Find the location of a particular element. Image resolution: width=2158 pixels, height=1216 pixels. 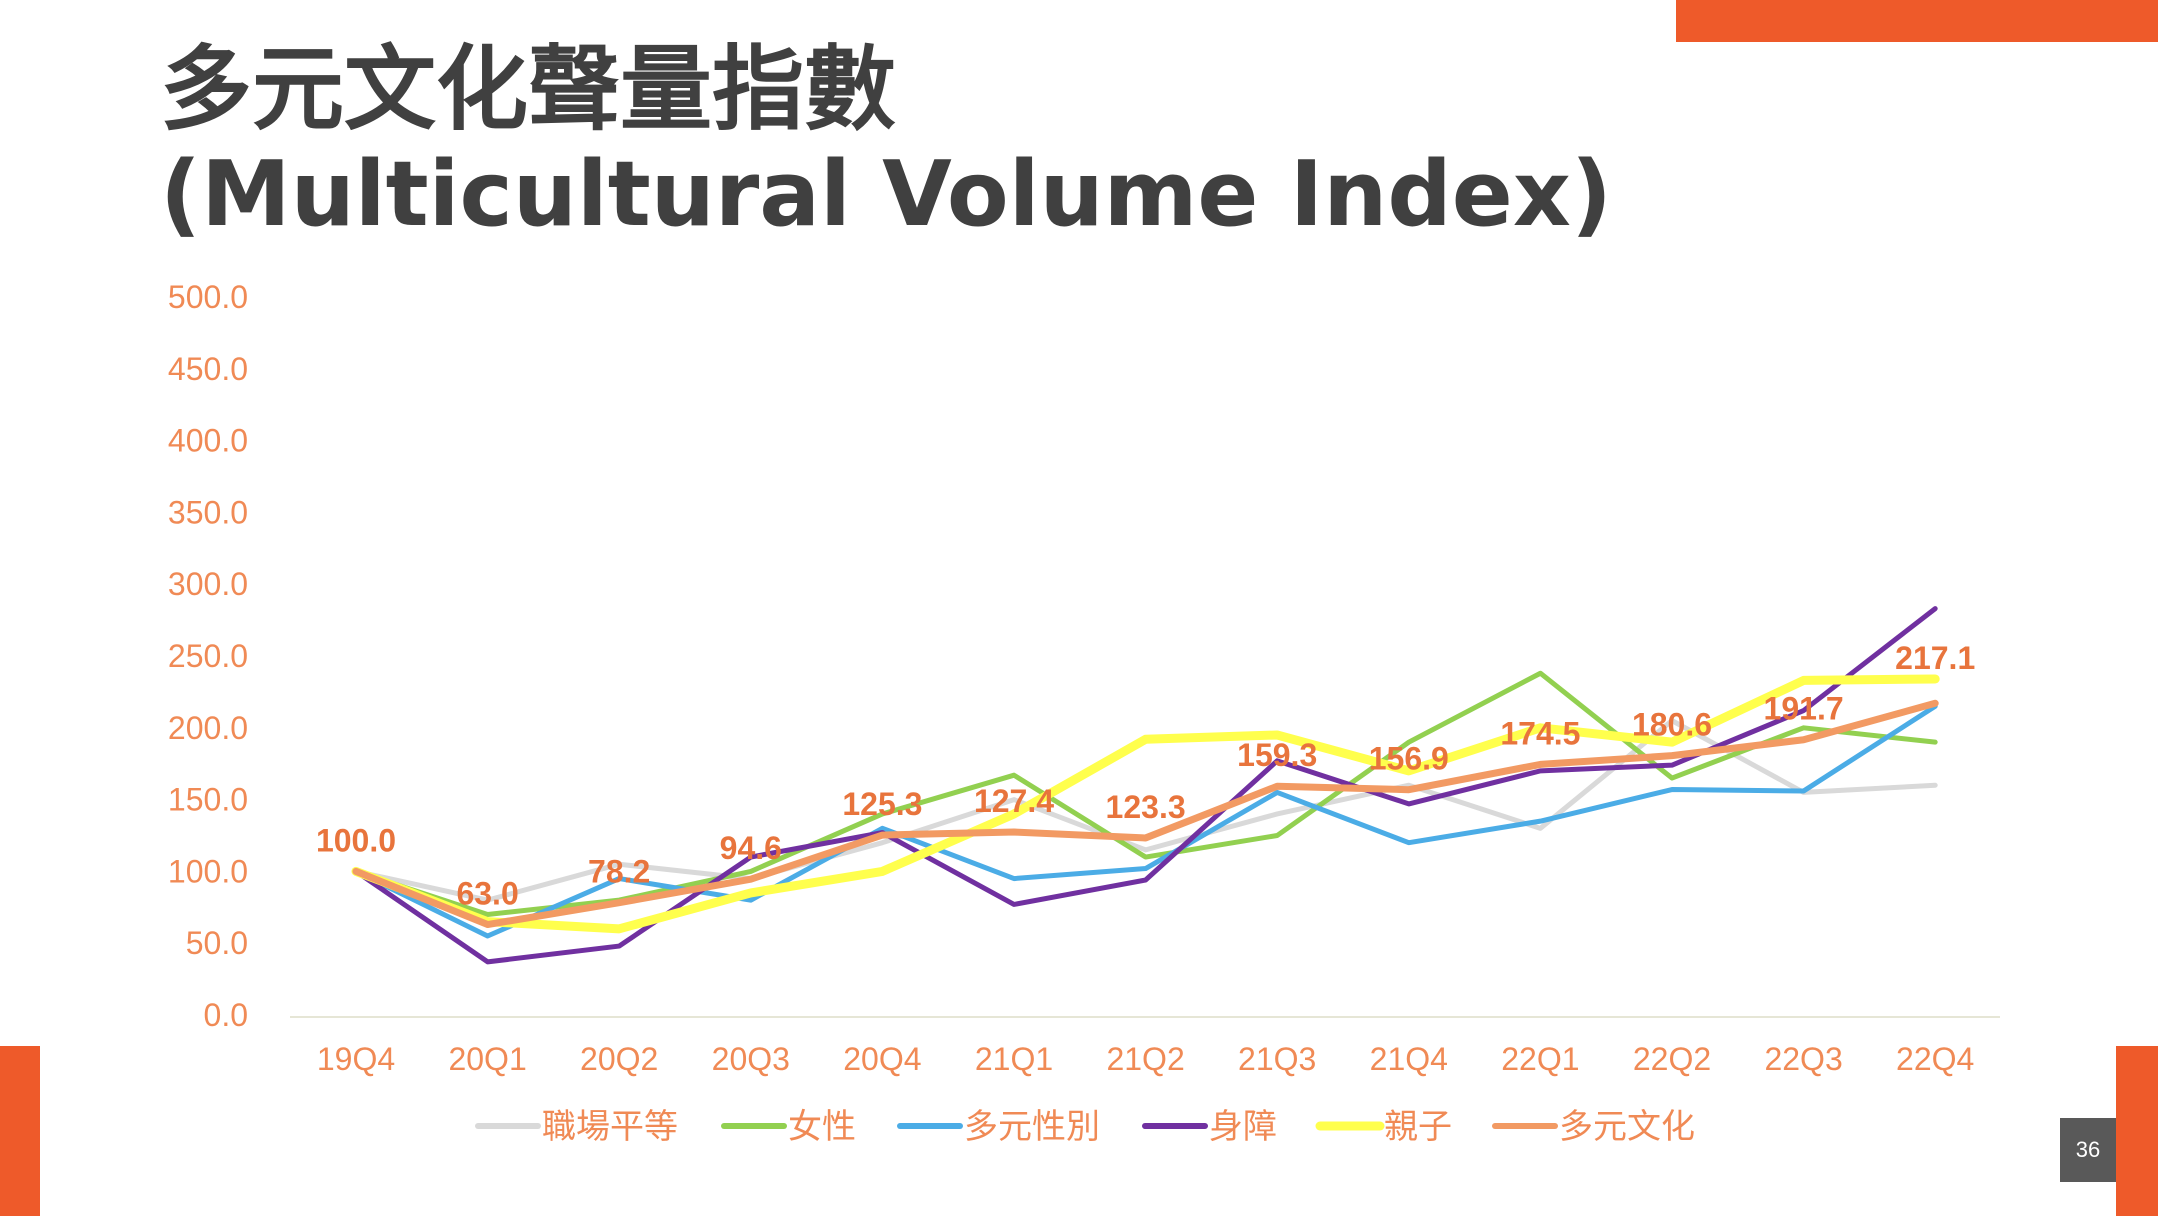

data-label: 78.2 is located at coordinates (619, 872).